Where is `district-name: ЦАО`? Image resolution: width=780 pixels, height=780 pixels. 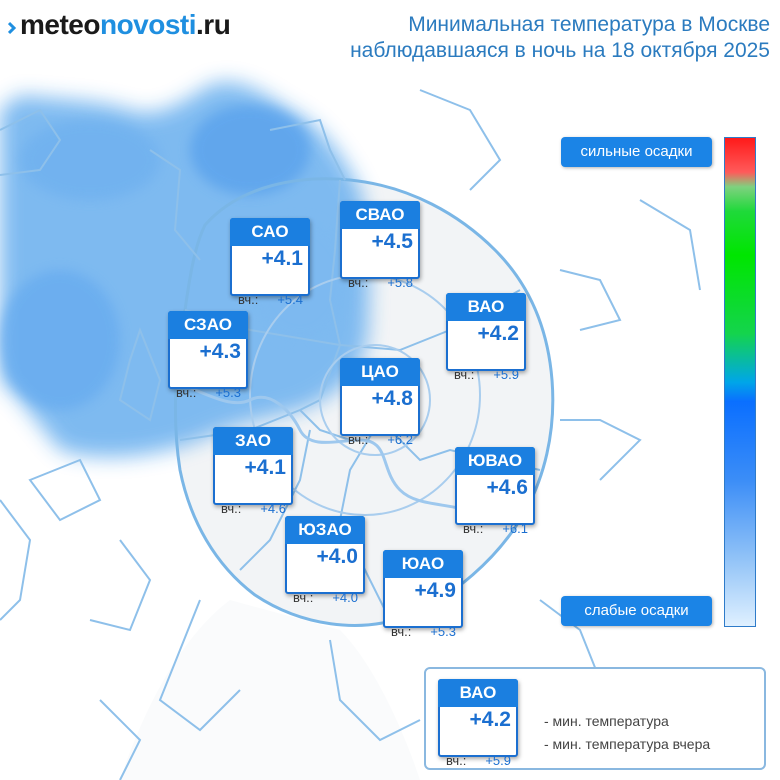
district-name: ЦАО is located at coordinates (380, 372).